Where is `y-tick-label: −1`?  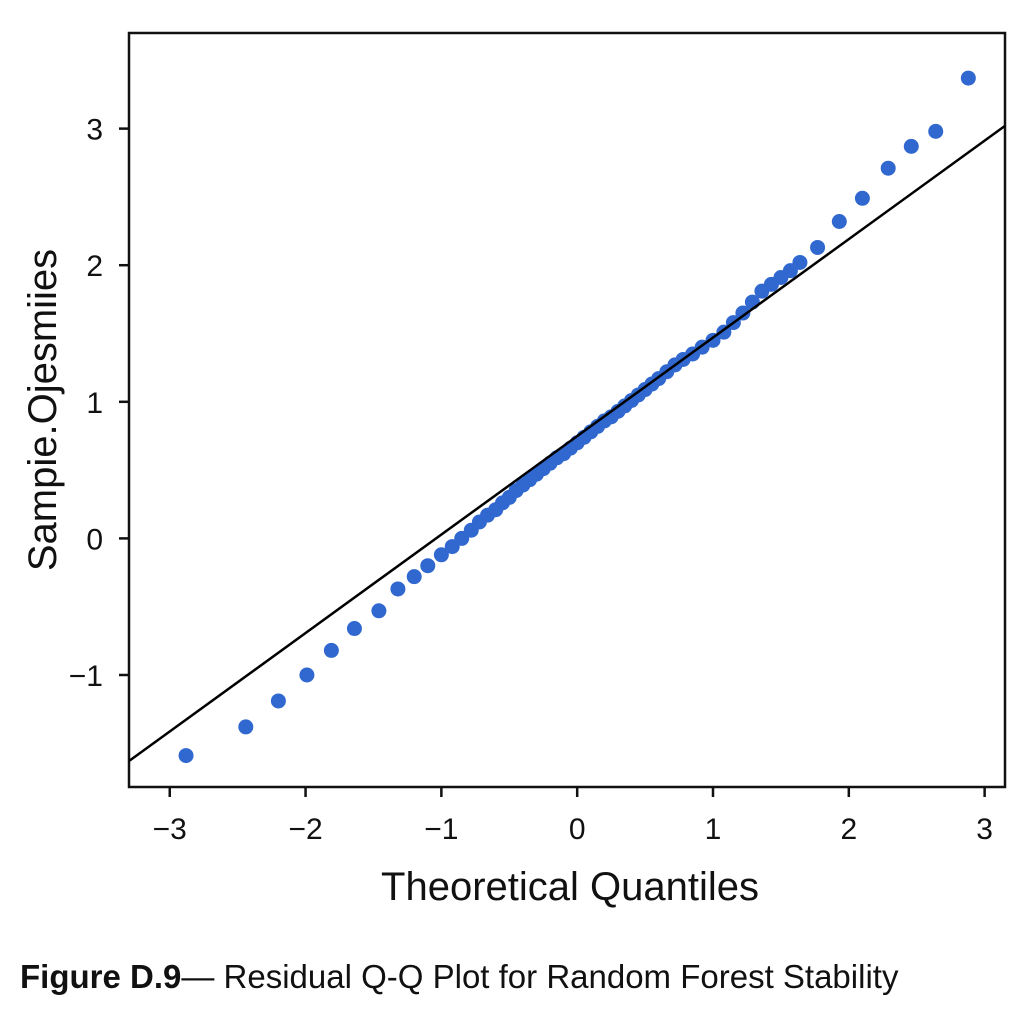 y-tick-label: −1 is located at coordinates (86, 676).